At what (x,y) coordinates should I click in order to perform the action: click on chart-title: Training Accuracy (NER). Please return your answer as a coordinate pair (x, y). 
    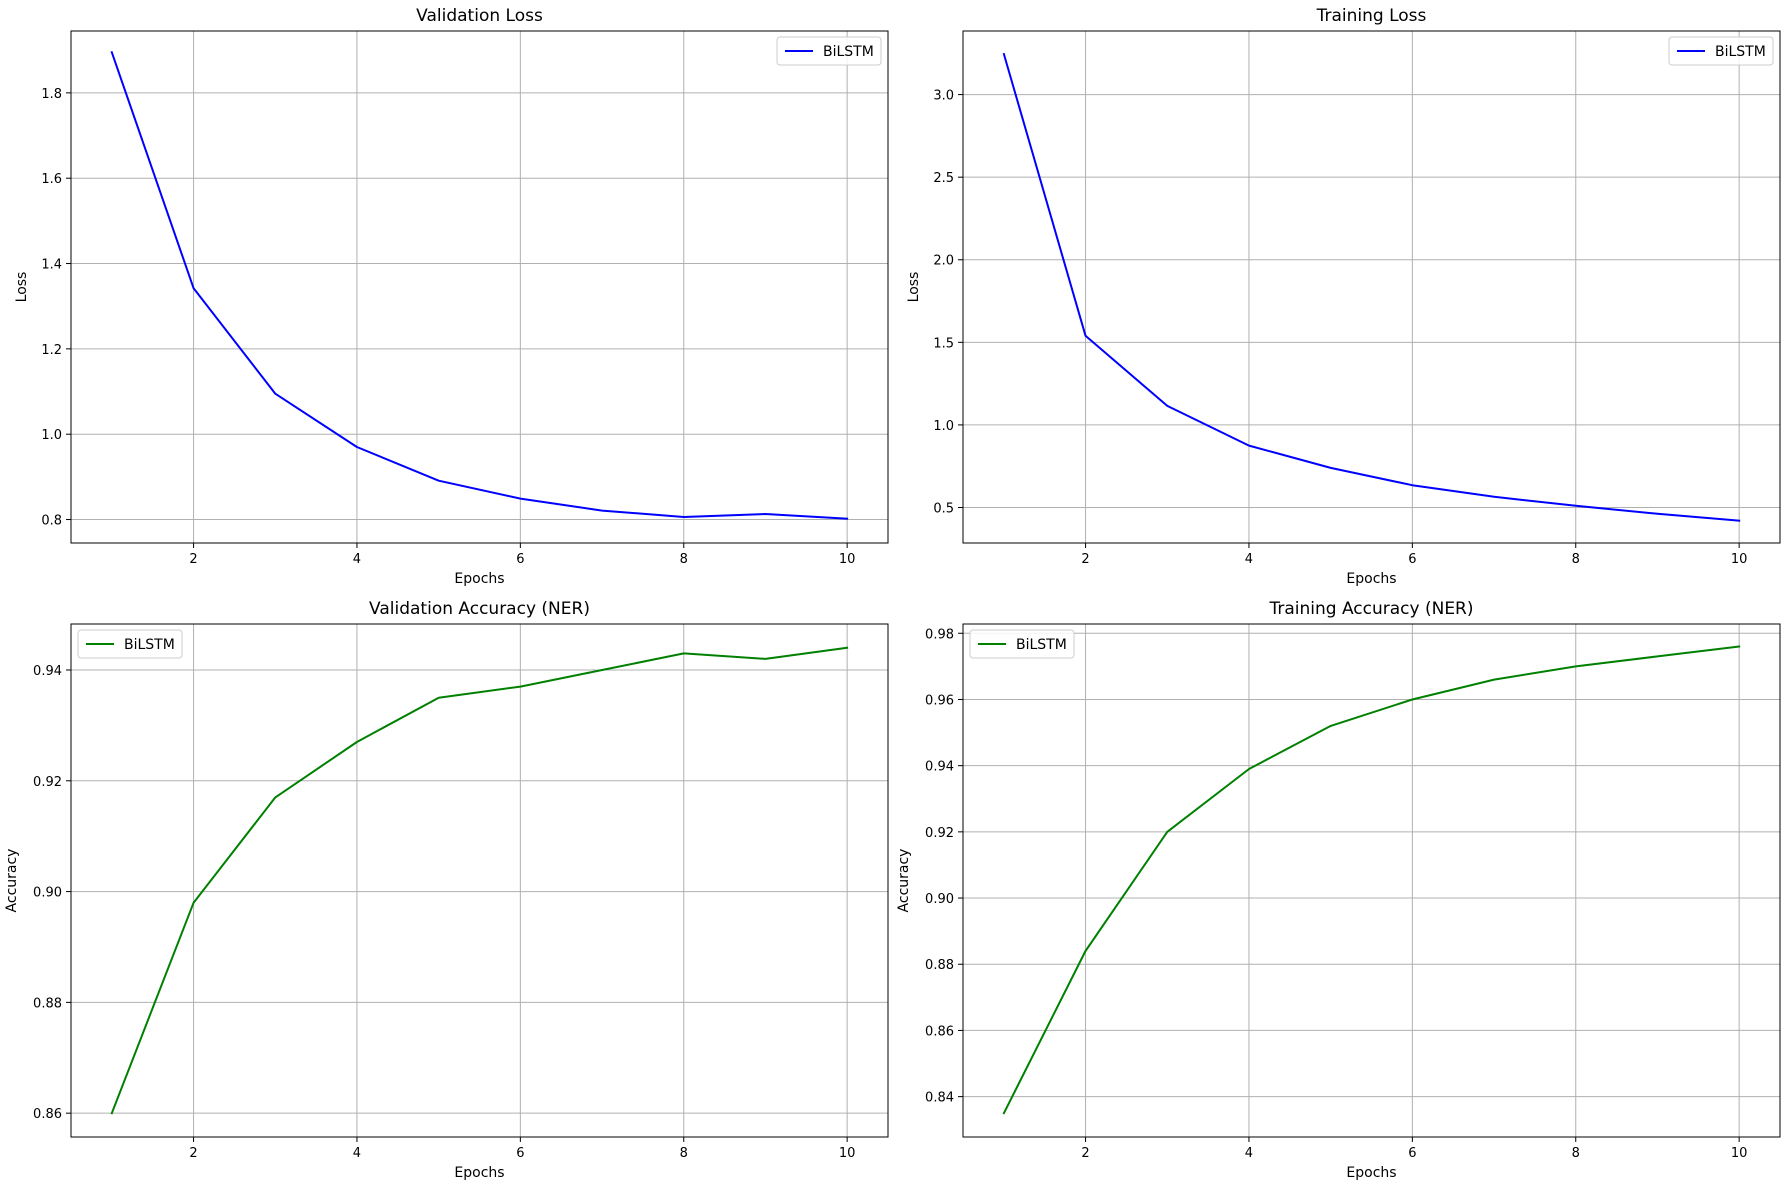
    Looking at the image, I should click on (1370, 609).